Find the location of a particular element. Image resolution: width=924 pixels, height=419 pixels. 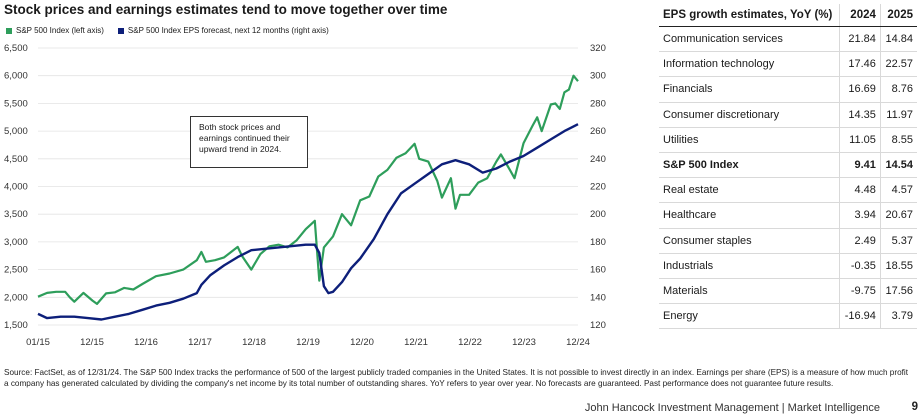

left-axis-tick-label: 3,500 is located at coordinates (16, 214).